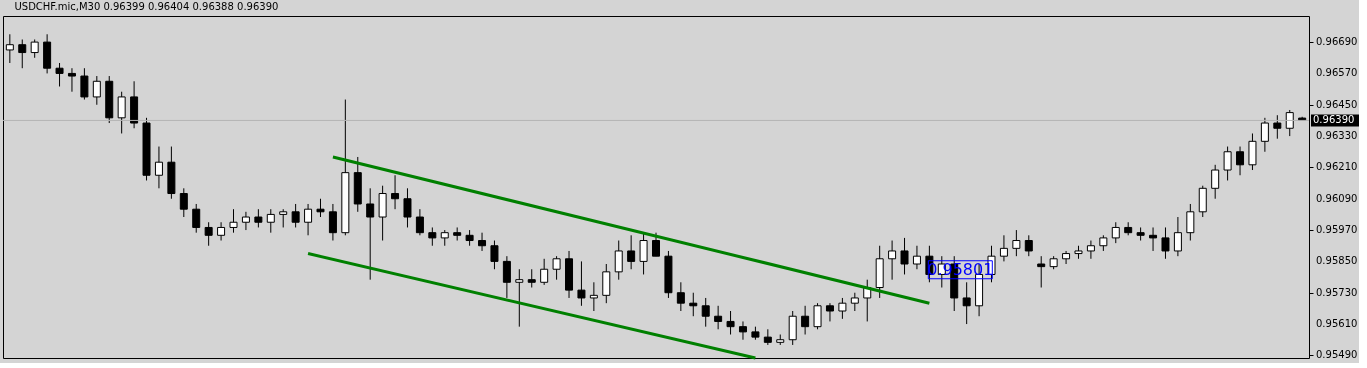 The image size is (1367, 368). What do you see at coordinates (1337, 73) in the screenshot?
I see `y-tick-label: 0.96570` at bounding box center [1337, 73].